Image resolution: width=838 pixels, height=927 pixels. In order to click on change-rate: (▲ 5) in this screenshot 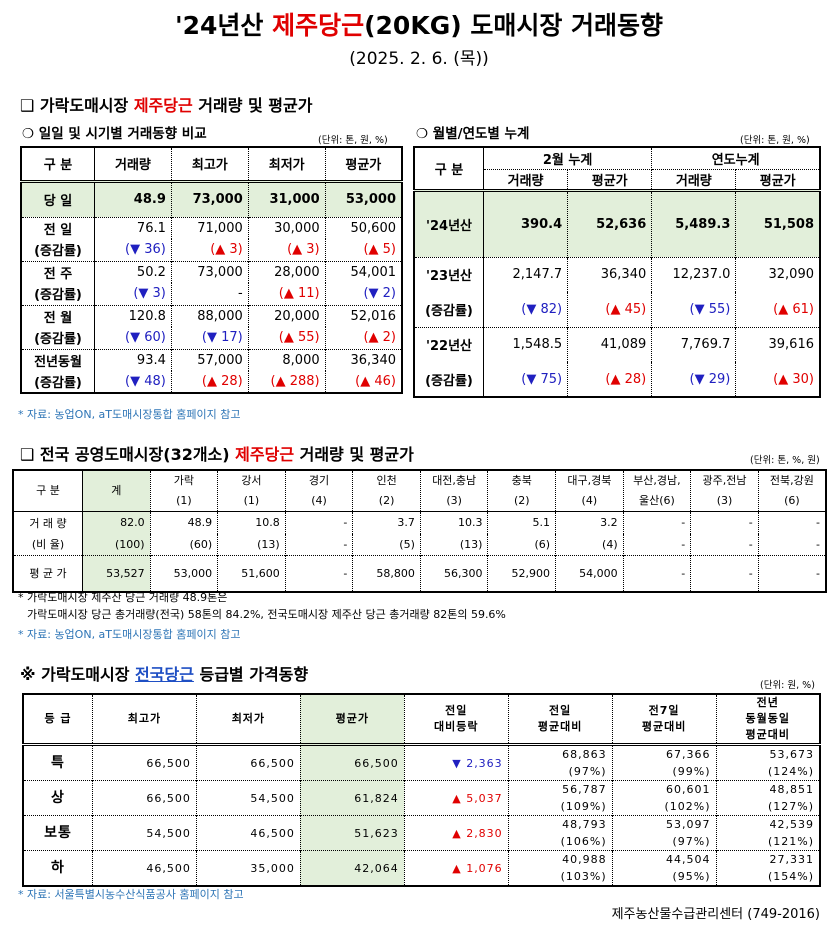, I will do `click(363, 250)`.